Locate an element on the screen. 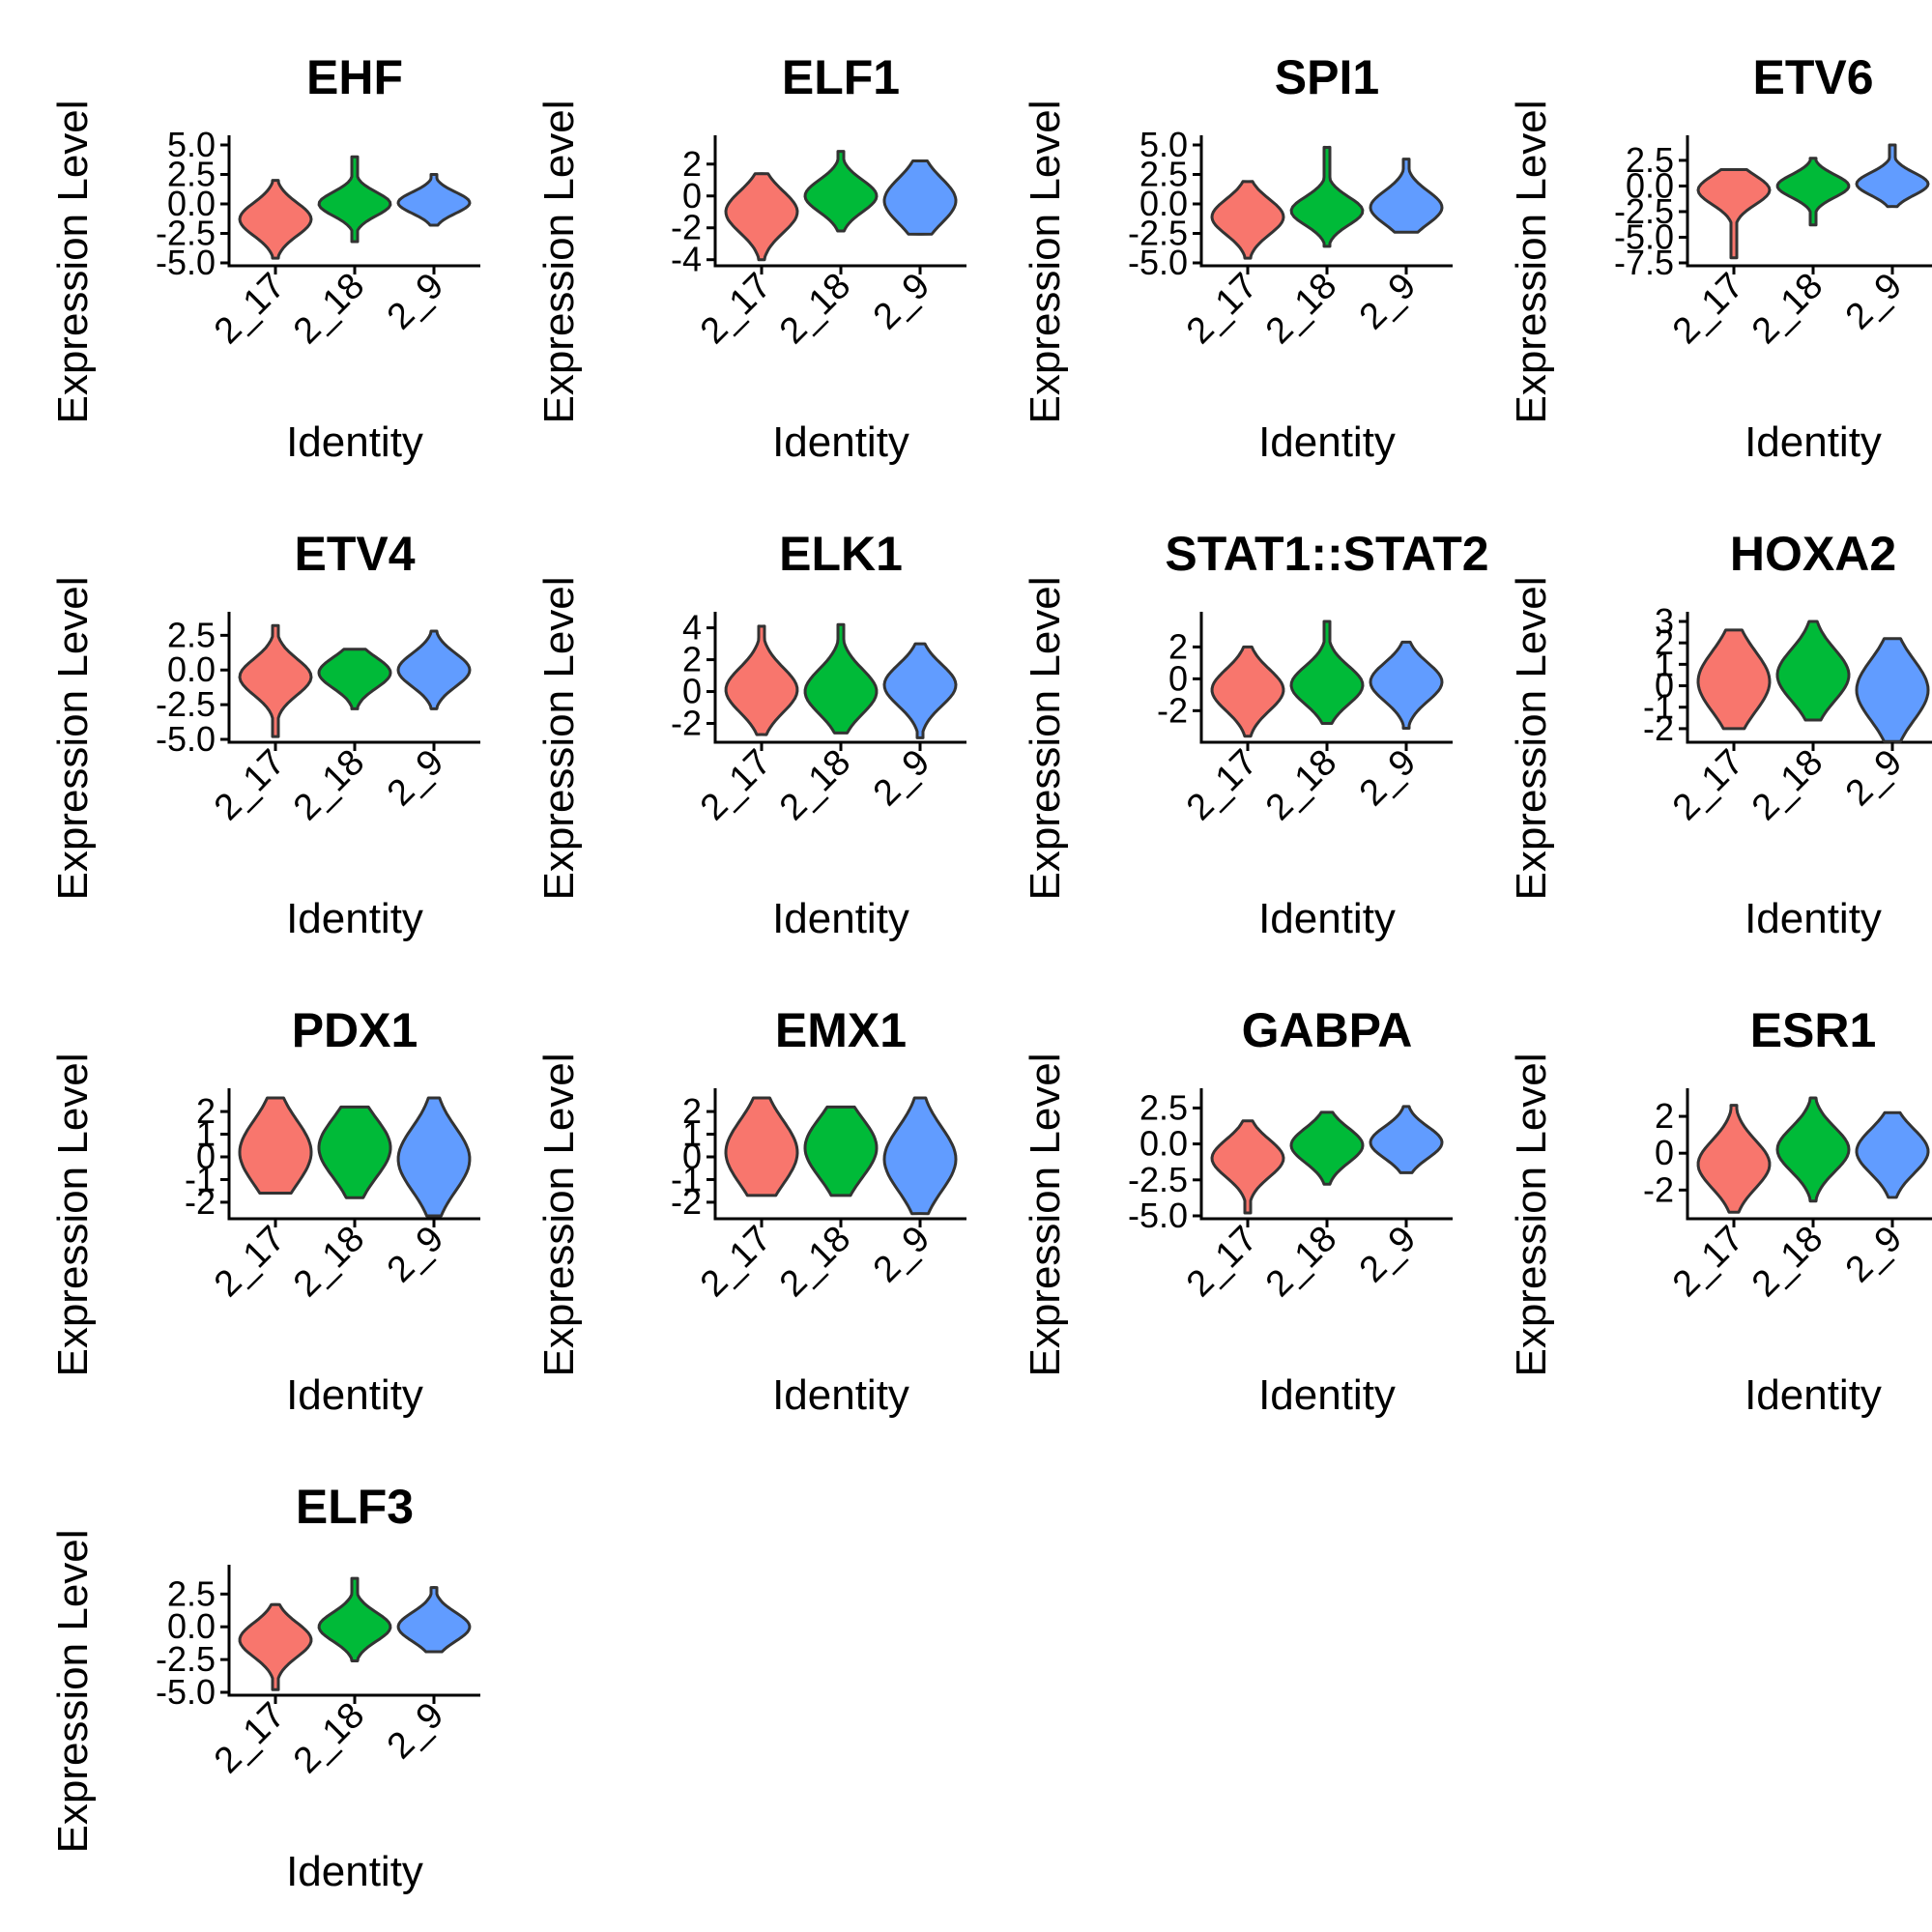 This screenshot has width=1932, height=1932. chart-title: ETV6 is located at coordinates (1813, 77).